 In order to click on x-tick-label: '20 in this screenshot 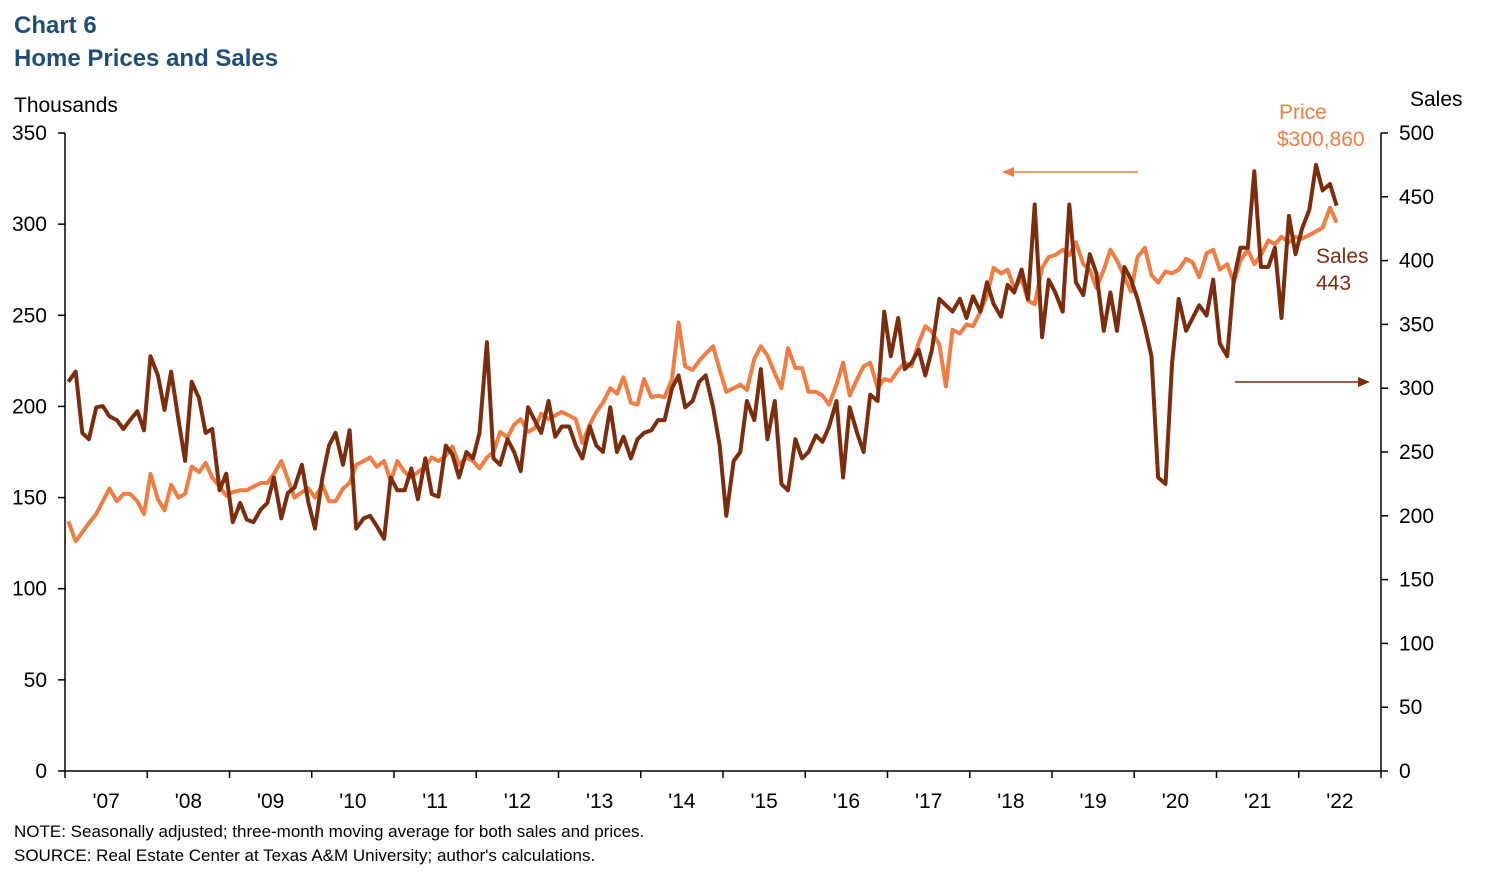, I will do `click(1175, 801)`.